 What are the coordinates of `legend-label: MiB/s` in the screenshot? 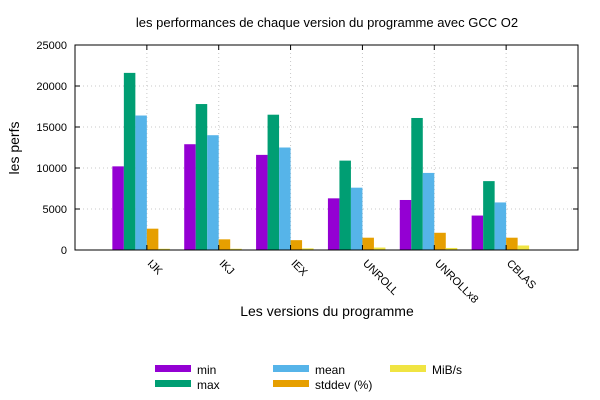 It's located at (447, 370).